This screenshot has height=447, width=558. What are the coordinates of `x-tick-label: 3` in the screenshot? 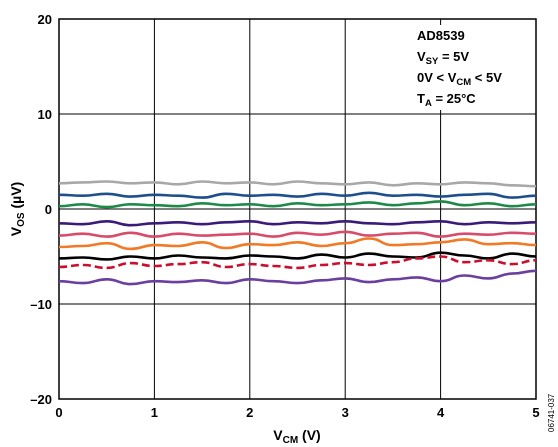 It's located at (345, 412).